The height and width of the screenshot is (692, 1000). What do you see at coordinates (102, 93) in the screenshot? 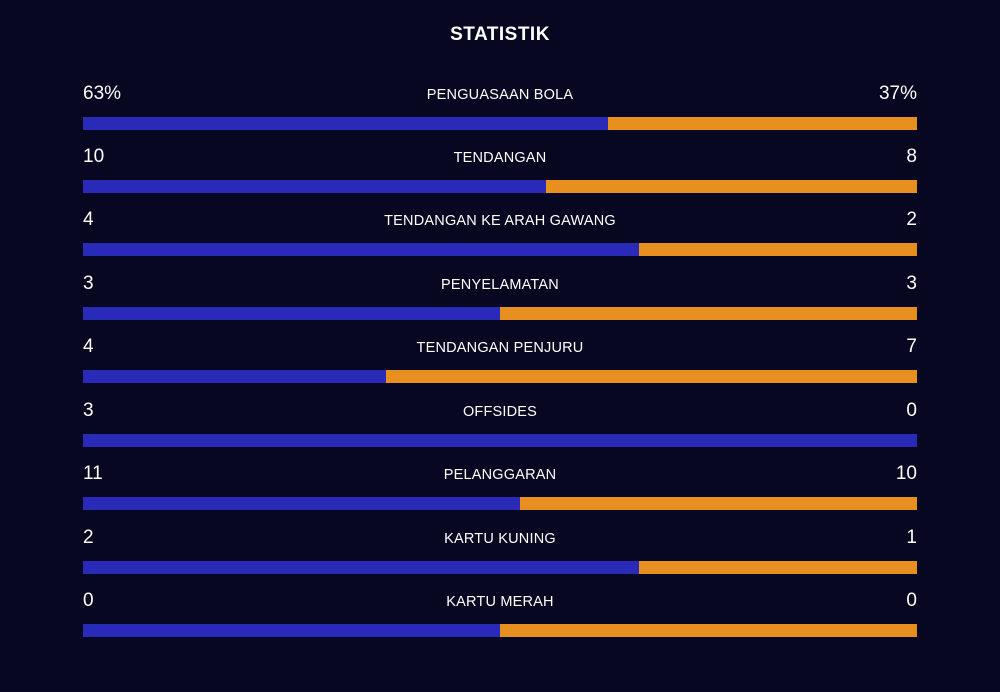
I see `home-value: 63%` at bounding box center [102, 93].